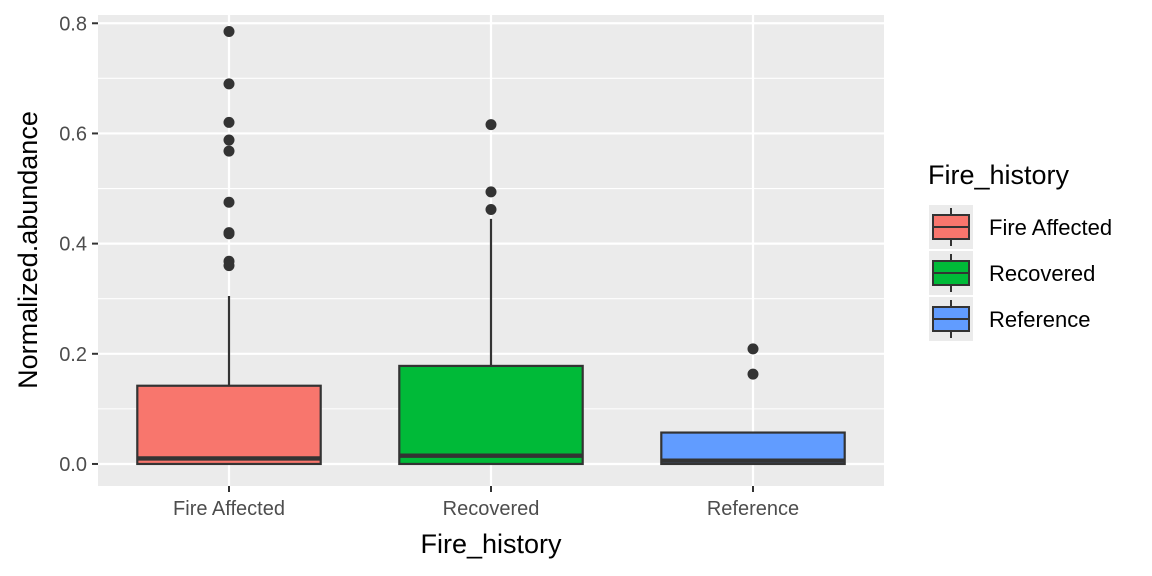  I want to click on box-recovered, so click(491, 292).